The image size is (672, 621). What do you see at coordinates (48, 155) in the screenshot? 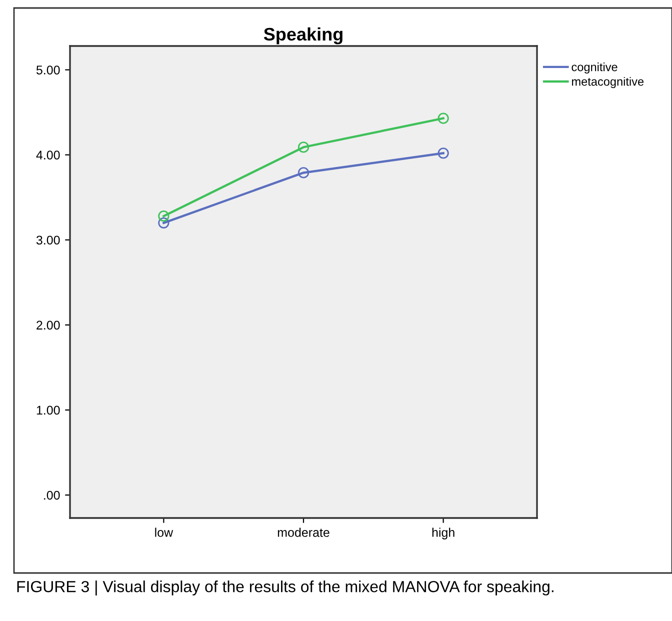
I see `y-tick-label: 4.00` at bounding box center [48, 155].